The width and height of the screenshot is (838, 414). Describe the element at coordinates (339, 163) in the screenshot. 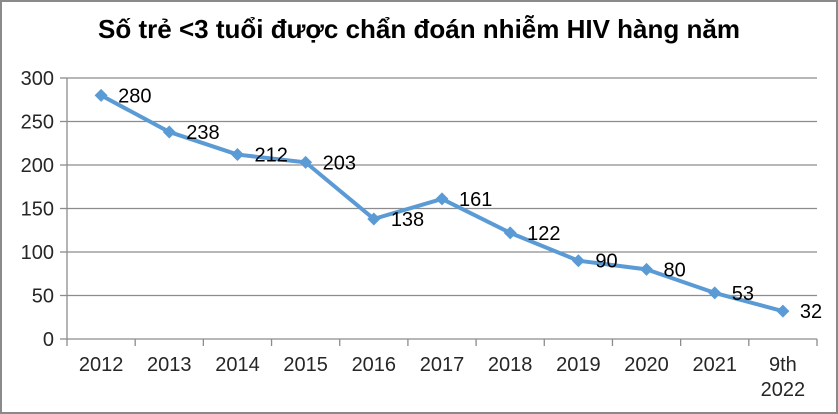

I see `data-point-label: 203` at that location.